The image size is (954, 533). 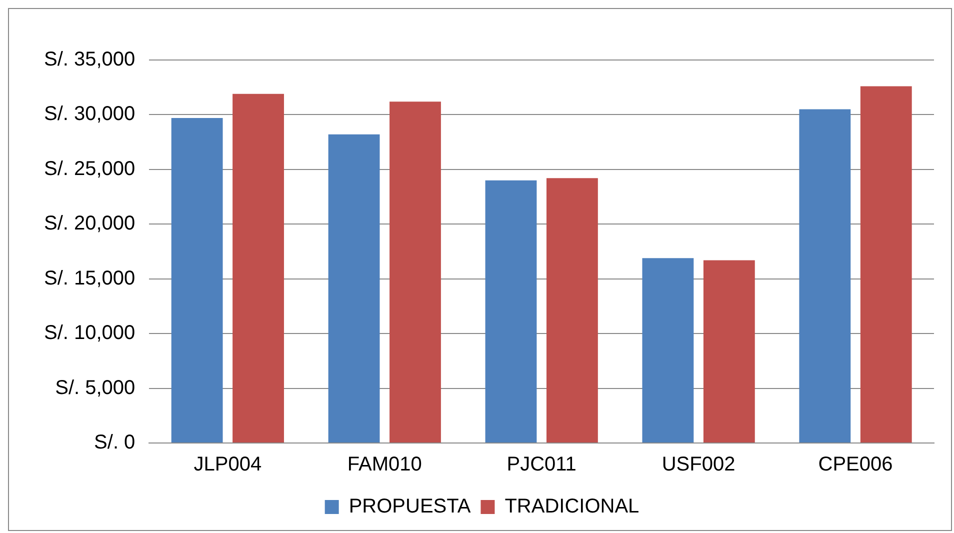 I want to click on y-tick-label: S/. 5,000, so click(x=95, y=387).